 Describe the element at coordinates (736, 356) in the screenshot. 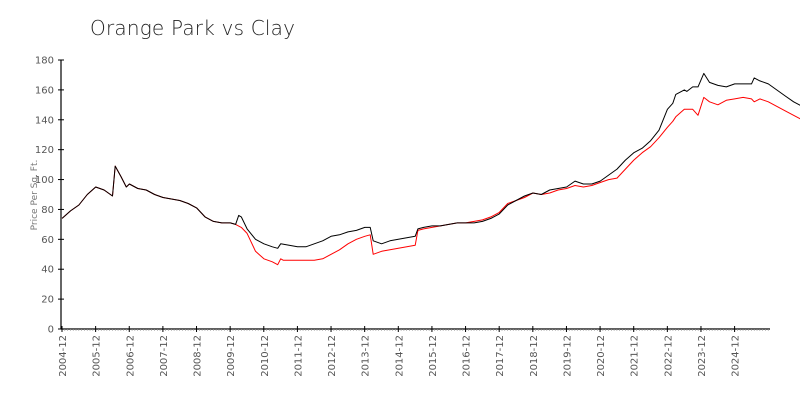

I see `x-tick-label: 2024-12` at that location.